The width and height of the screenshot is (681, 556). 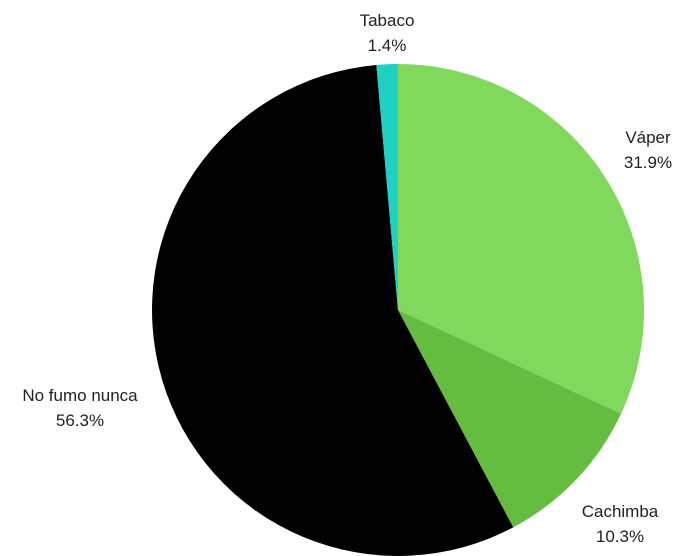 What do you see at coordinates (648, 162) in the screenshot?
I see `slice-percent-label: 31.9%` at bounding box center [648, 162].